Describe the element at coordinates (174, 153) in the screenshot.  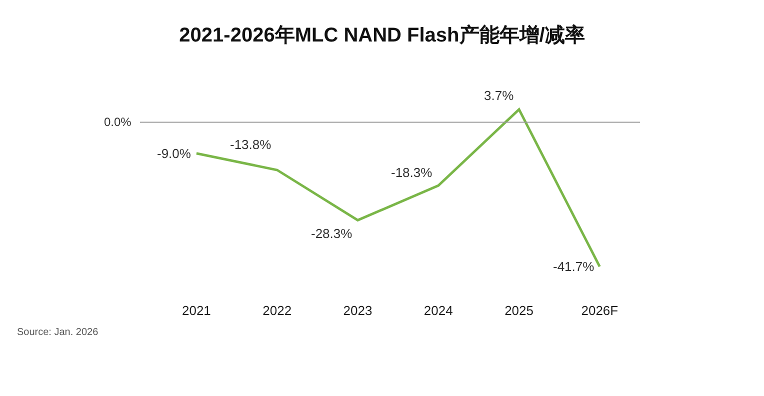
I see `data-label: -9.0%` at that location.